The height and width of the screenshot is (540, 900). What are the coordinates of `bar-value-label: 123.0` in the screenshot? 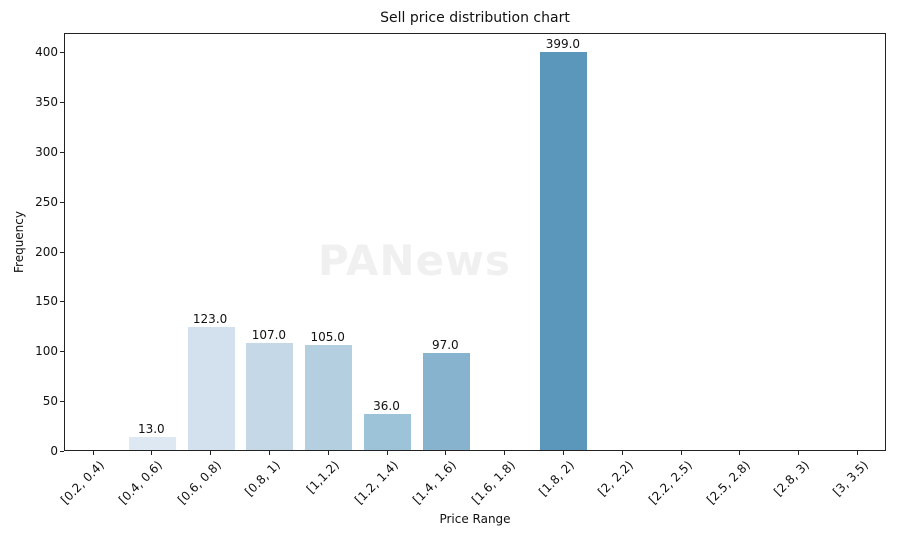 It's located at (210, 319).